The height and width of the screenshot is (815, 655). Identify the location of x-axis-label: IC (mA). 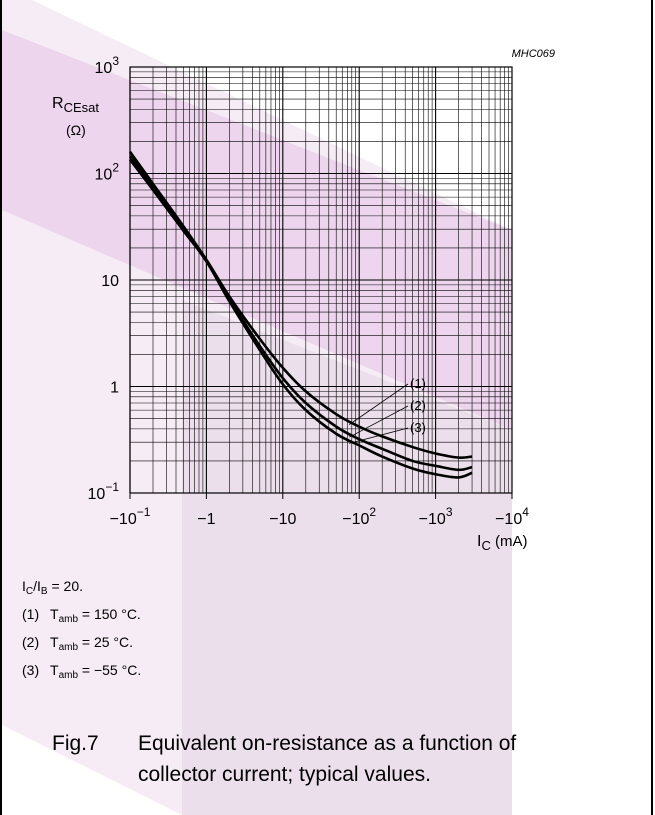
(502, 543).